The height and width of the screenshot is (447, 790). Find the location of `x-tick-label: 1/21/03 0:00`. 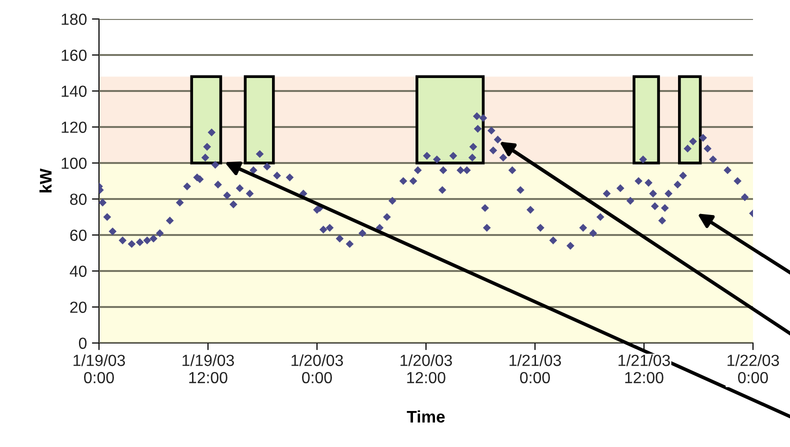

x-tick-label: 1/21/03 0:00 is located at coordinates (535, 369).